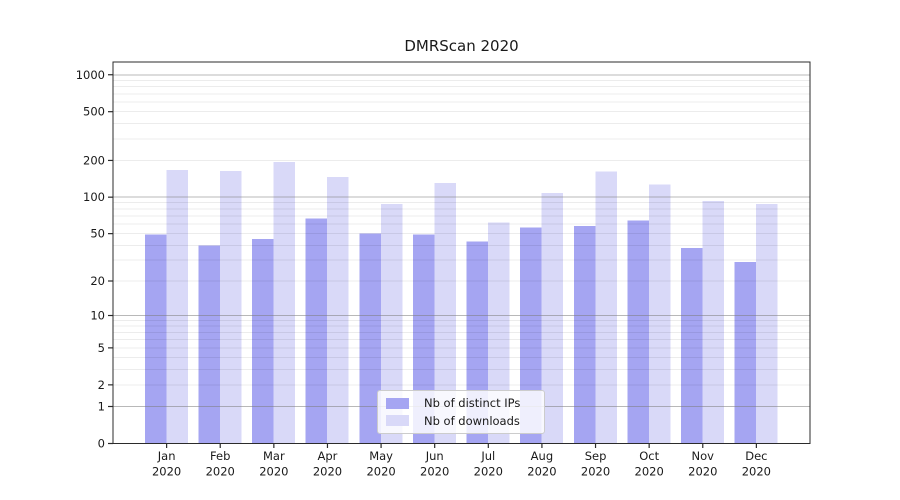 The width and height of the screenshot is (900, 500). I want to click on y-tick-label-20: 20, so click(97, 281).